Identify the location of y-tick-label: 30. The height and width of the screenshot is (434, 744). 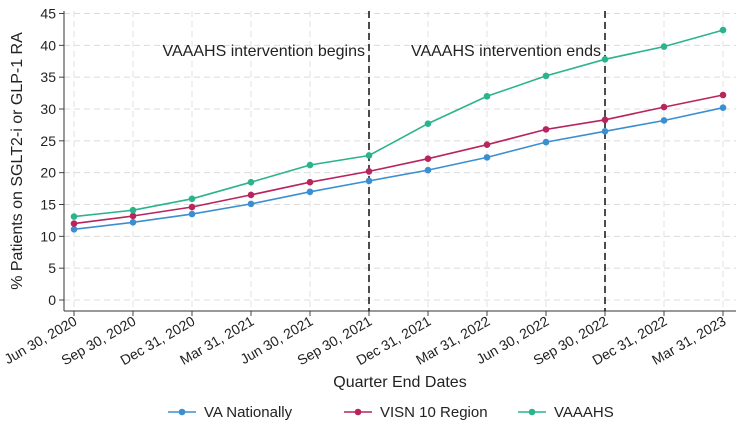
(48, 109).